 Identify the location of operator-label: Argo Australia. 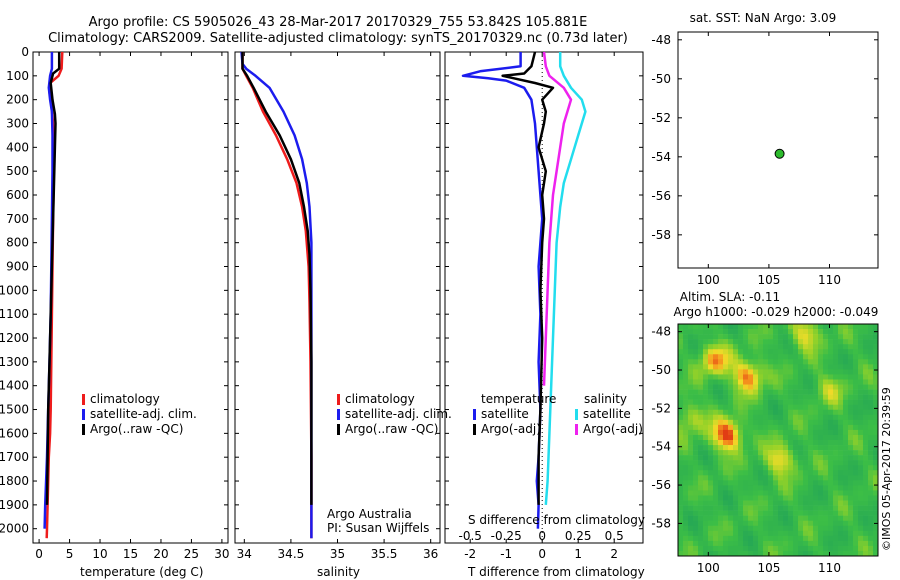
(369, 514).